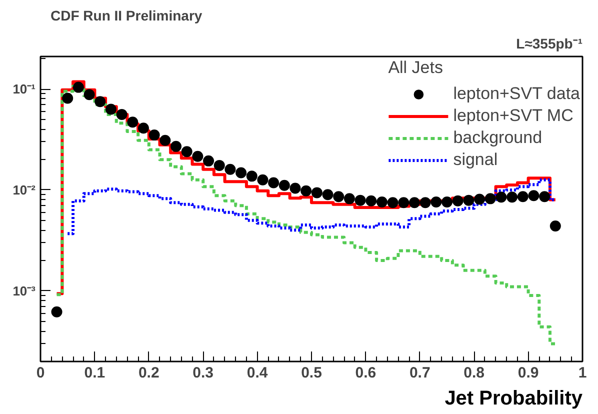 Image resolution: width=598 pixels, height=414 pixels. Describe the element at coordinates (528, 373) in the screenshot. I see `x-tick-label: 0.9` at that location.